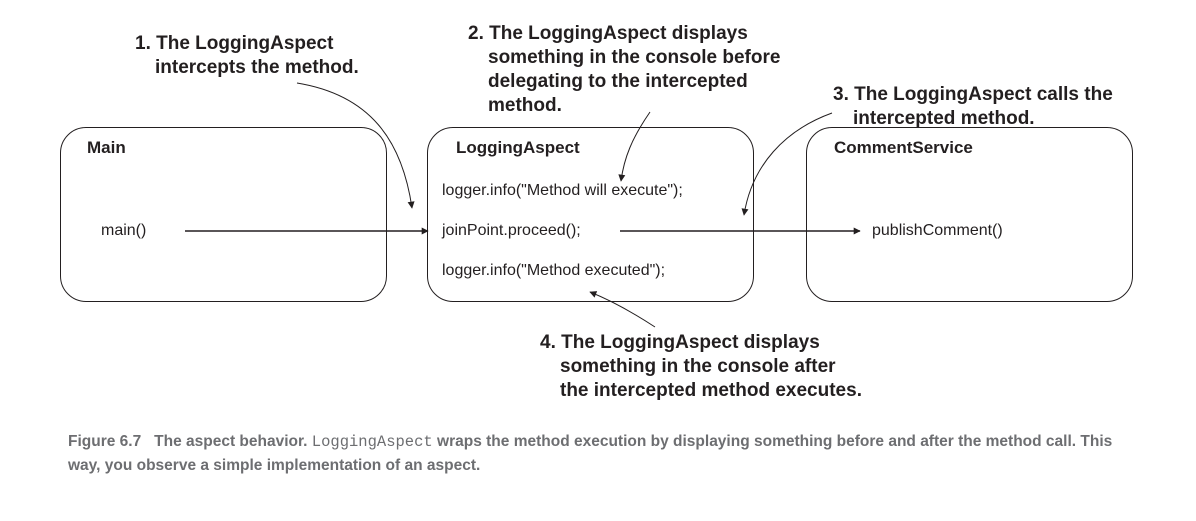 The height and width of the screenshot is (521, 1196). What do you see at coordinates (518, 147) in the screenshot?
I see `logging-aspect-box-title: LoggingAspect` at bounding box center [518, 147].